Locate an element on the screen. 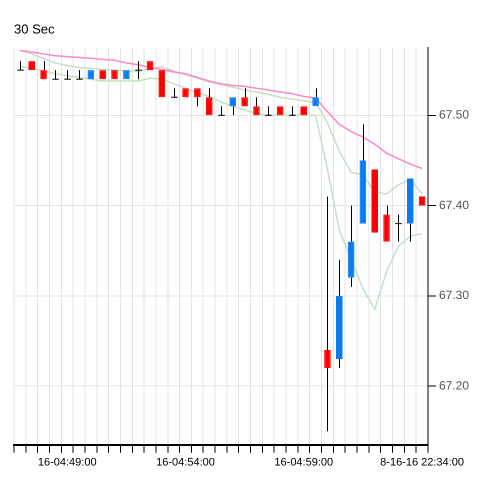 The height and width of the screenshot is (486, 487). y-tick-label: 67.40 is located at coordinates (454, 205).